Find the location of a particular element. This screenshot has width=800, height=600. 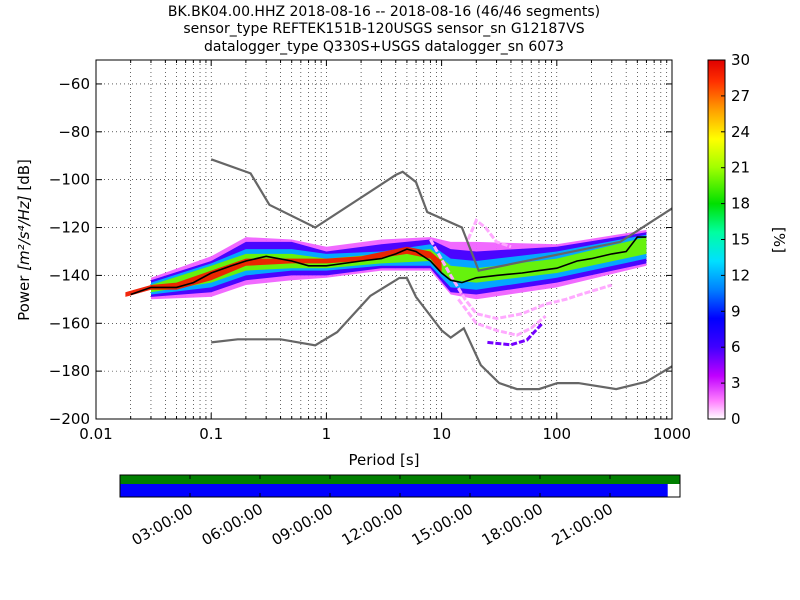

x-tick-label: 100 is located at coordinates (556, 434).